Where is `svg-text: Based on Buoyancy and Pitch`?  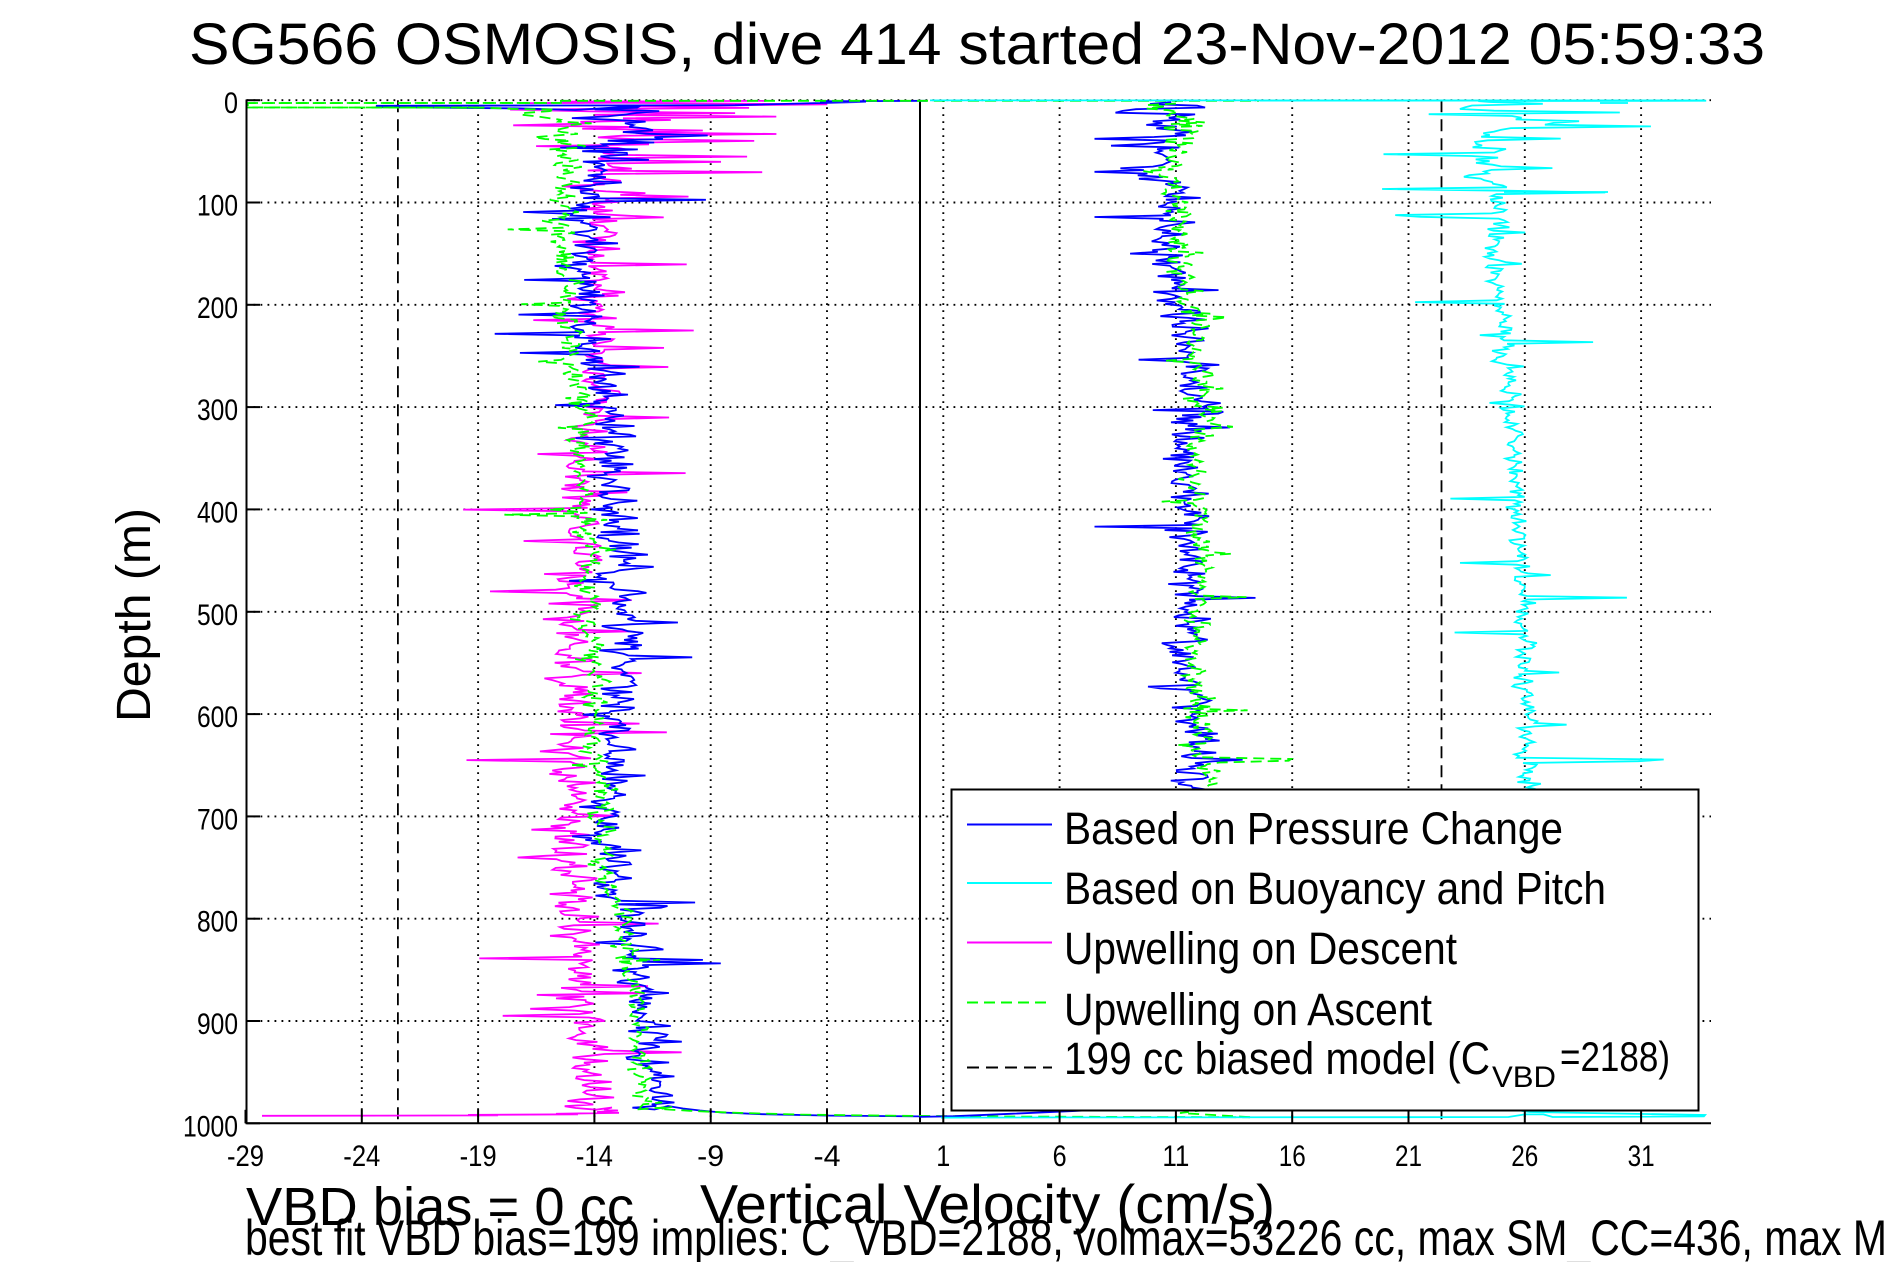
svg-text: Based on Buoyancy and Pitch is located at coordinates (1335, 888).